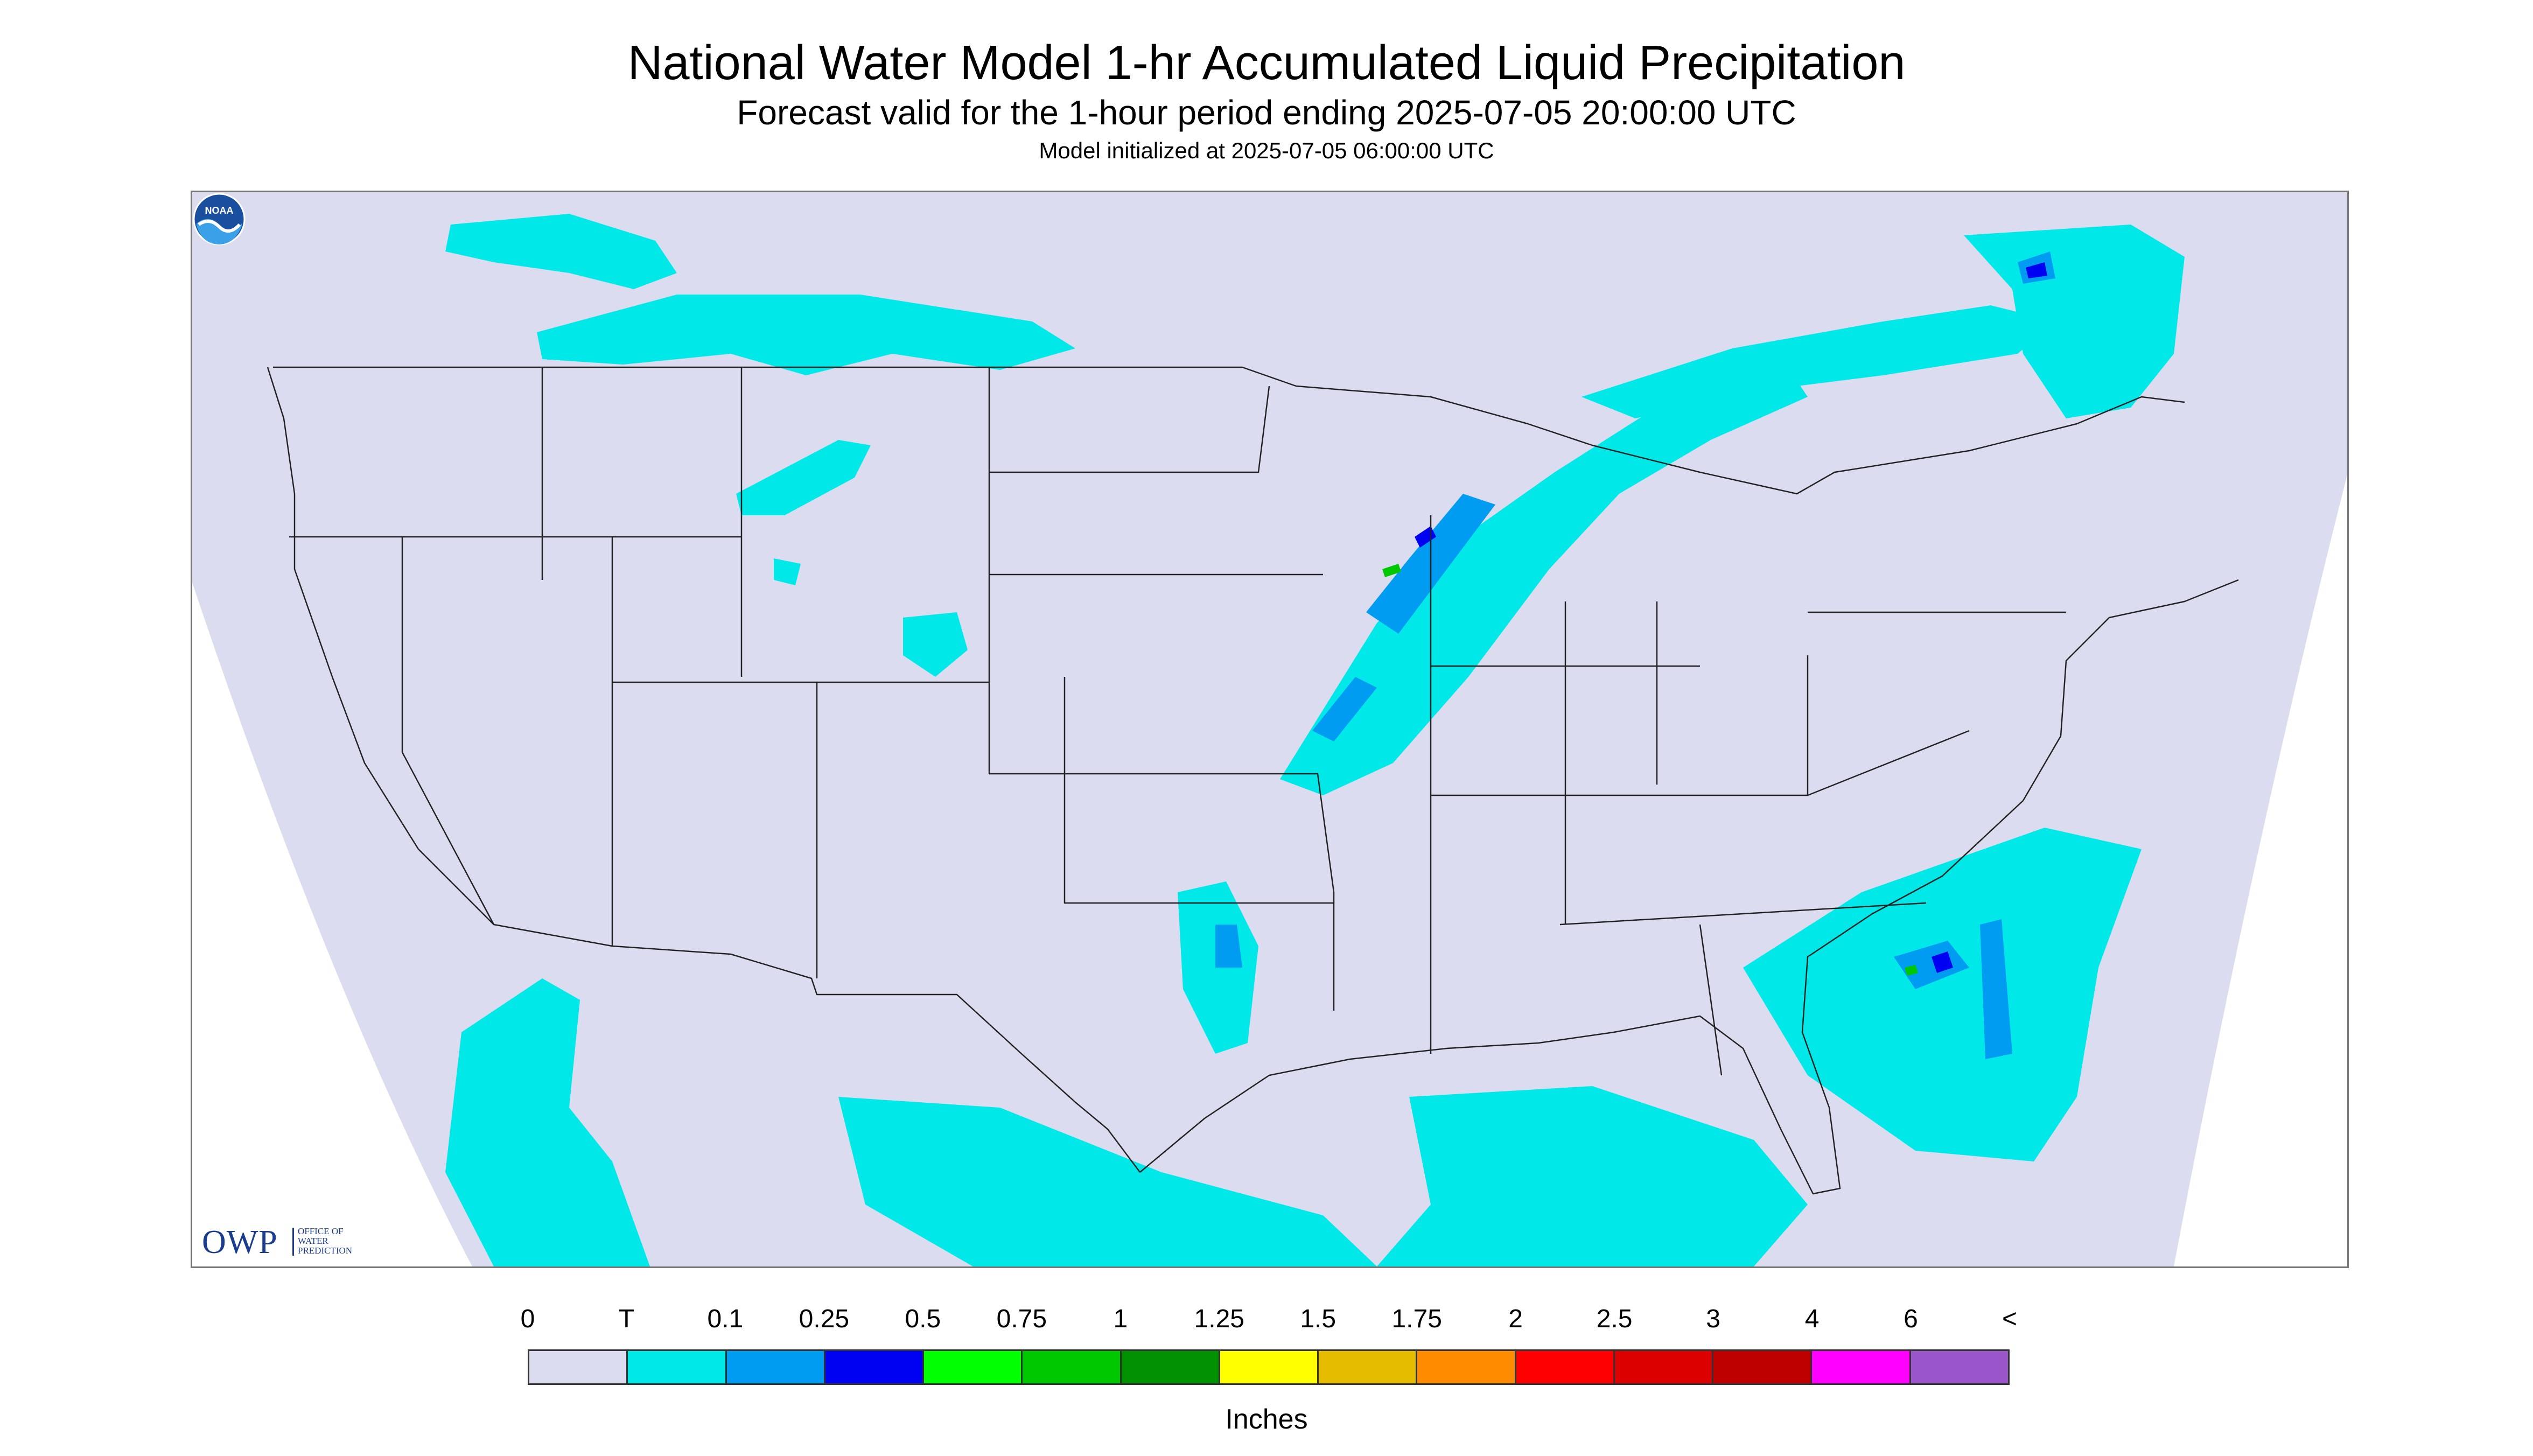  What do you see at coordinates (806, 335) in the screenshot?
I see `precip-area-canada-west` at bounding box center [806, 335].